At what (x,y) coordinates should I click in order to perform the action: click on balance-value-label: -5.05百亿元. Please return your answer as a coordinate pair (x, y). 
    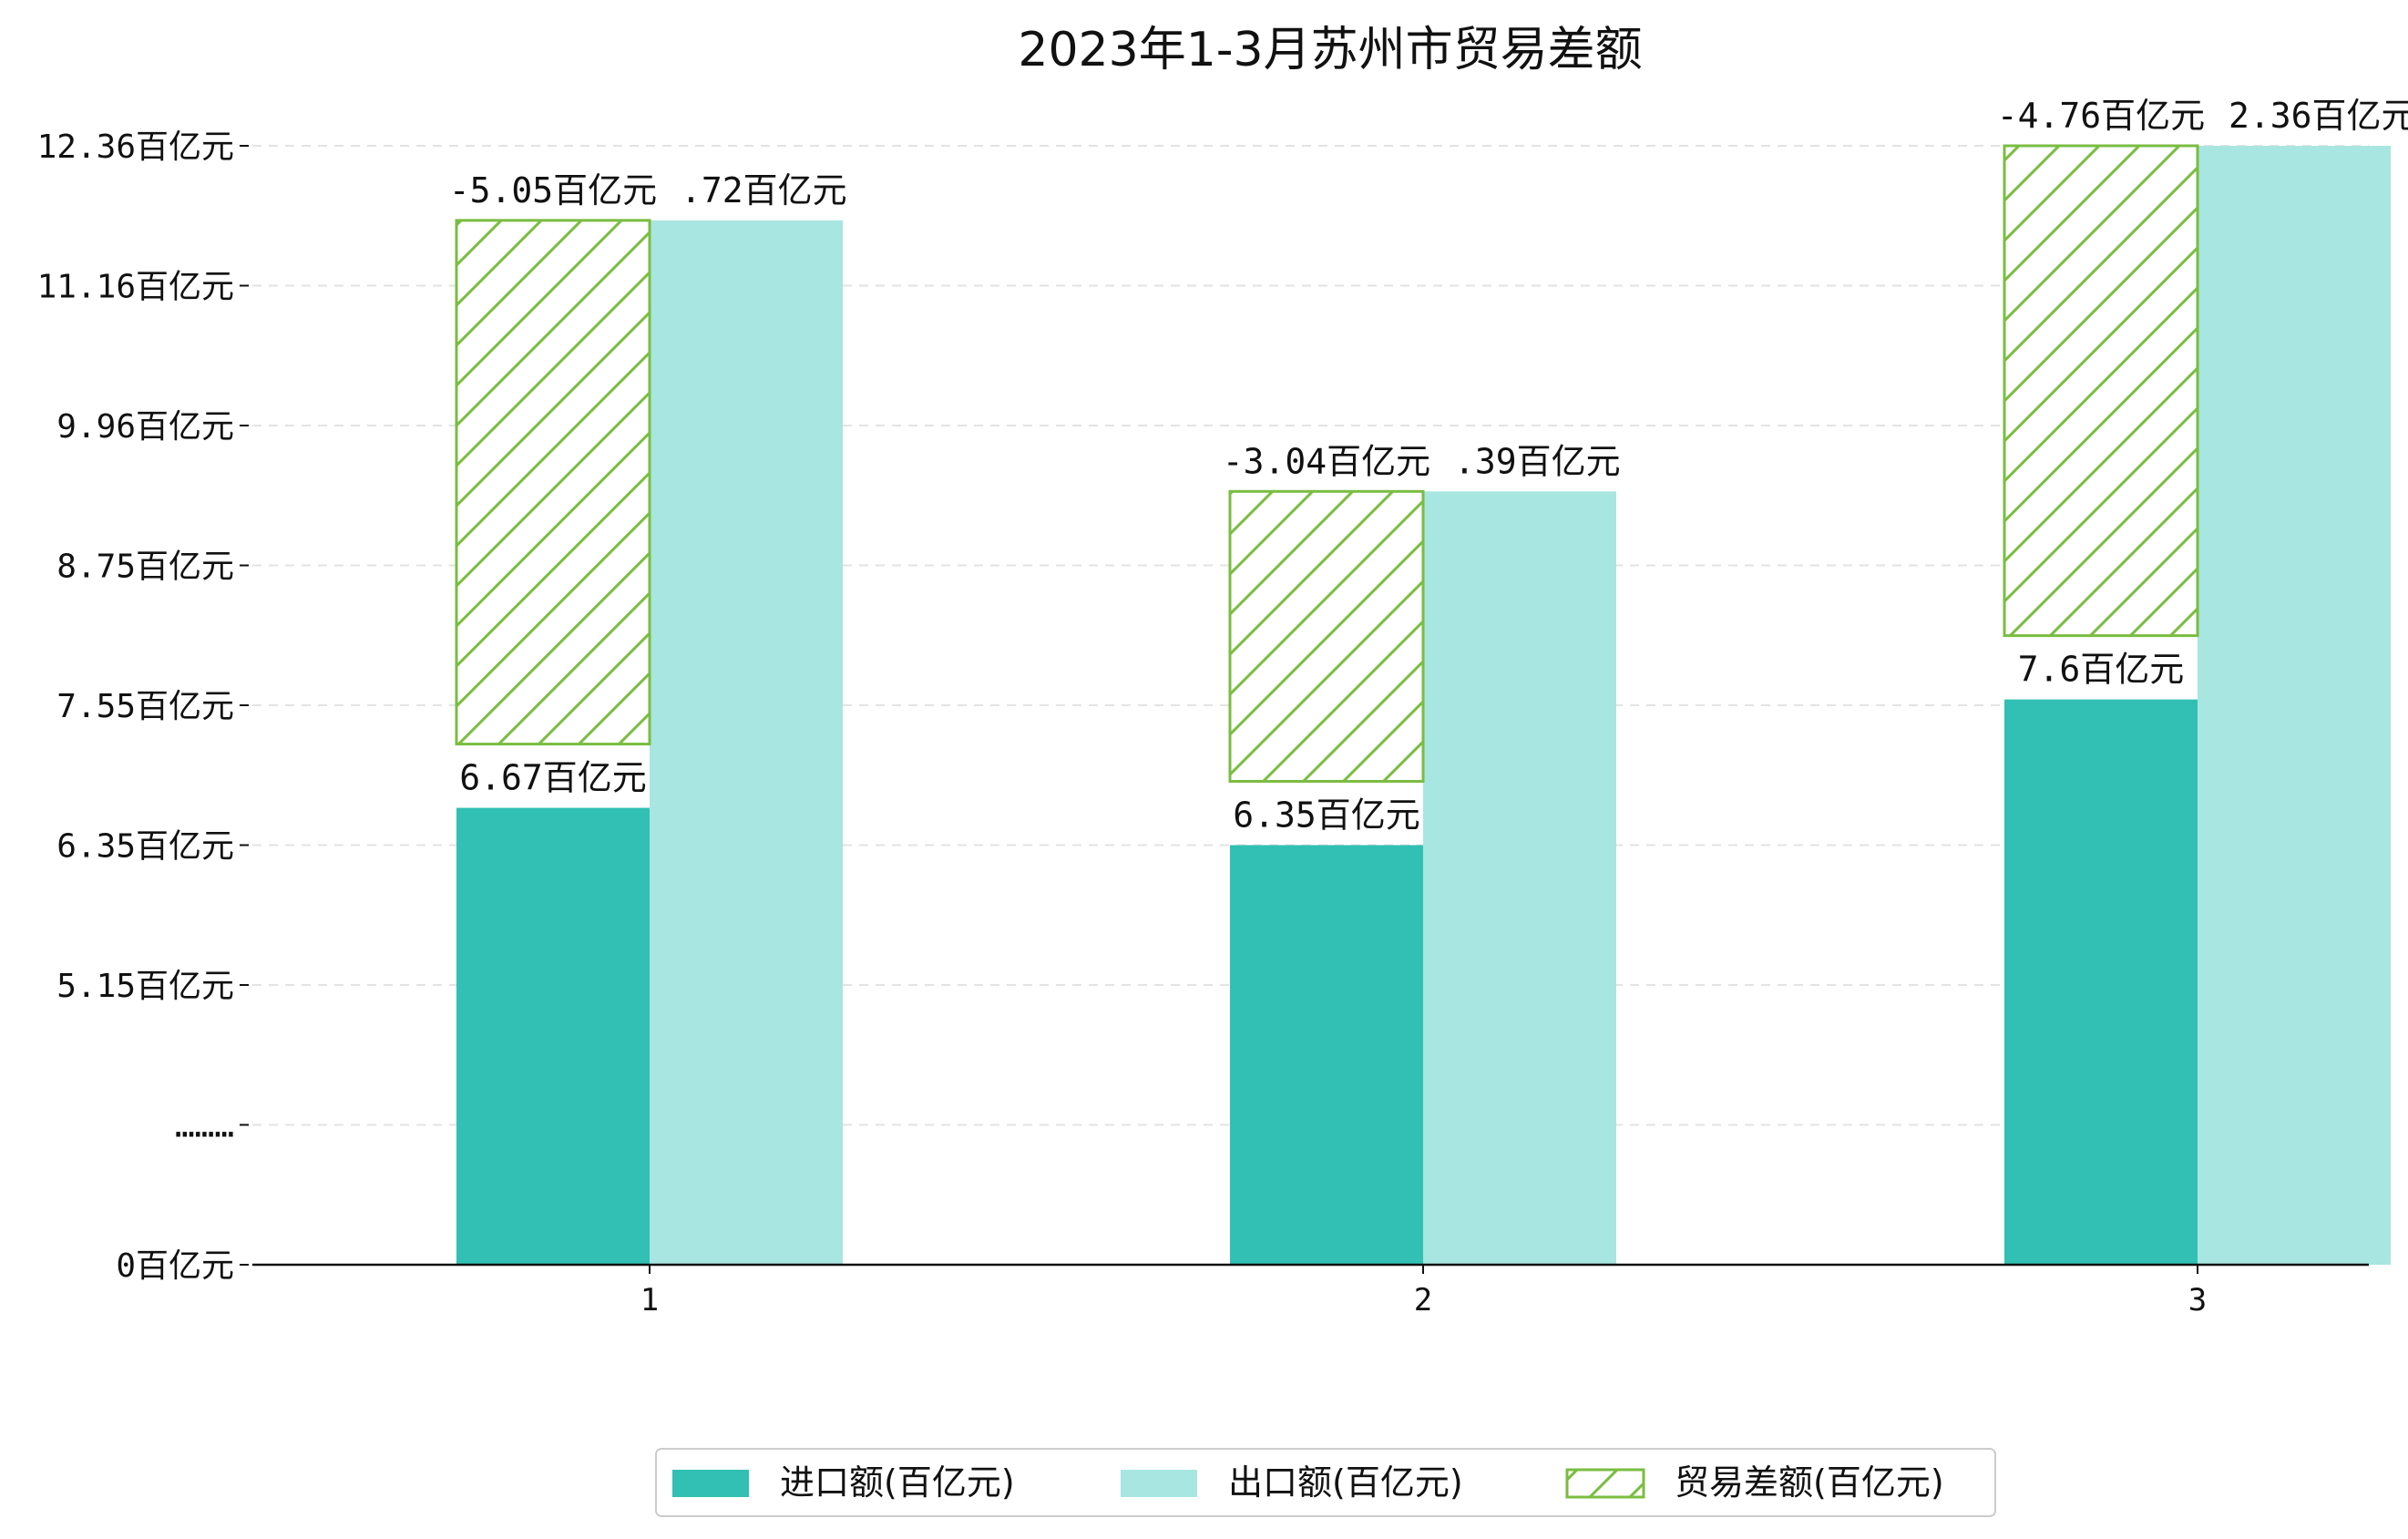
    Looking at the image, I should click on (553, 190).